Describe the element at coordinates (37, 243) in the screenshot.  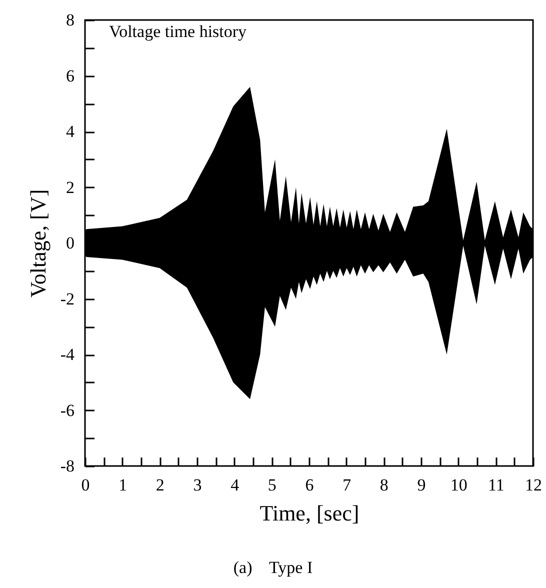
I see `y-axis-title: Voltage, [V]` at that location.